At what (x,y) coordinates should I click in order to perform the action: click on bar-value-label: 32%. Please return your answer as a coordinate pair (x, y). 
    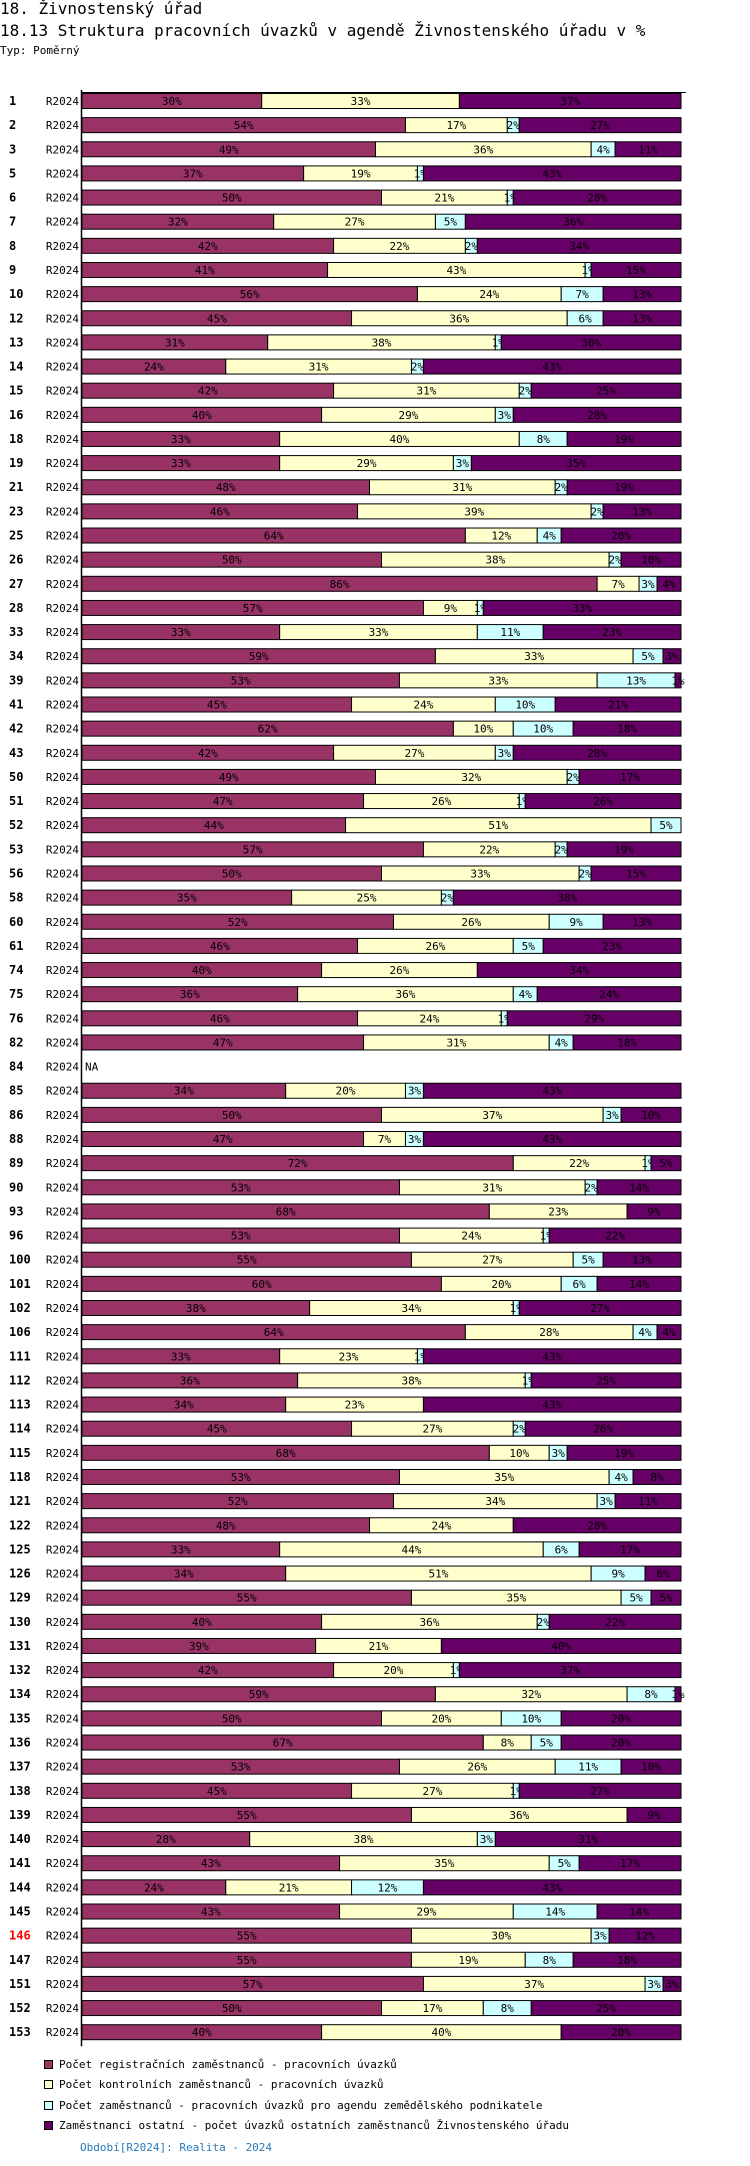
    Looking at the image, I should click on (471, 777).